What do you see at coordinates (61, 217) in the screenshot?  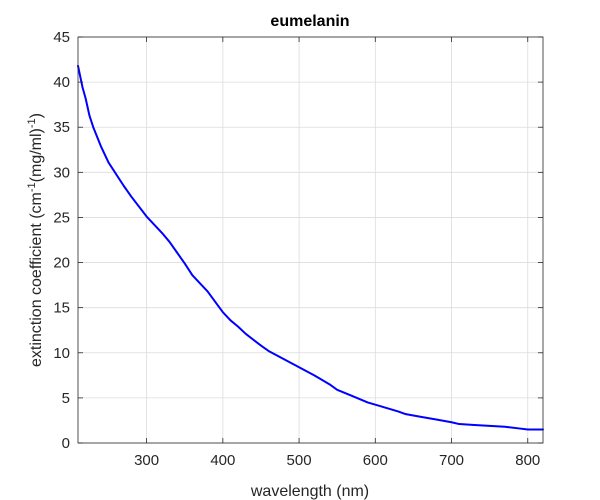 I see `y-tick-label: 25` at bounding box center [61, 217].